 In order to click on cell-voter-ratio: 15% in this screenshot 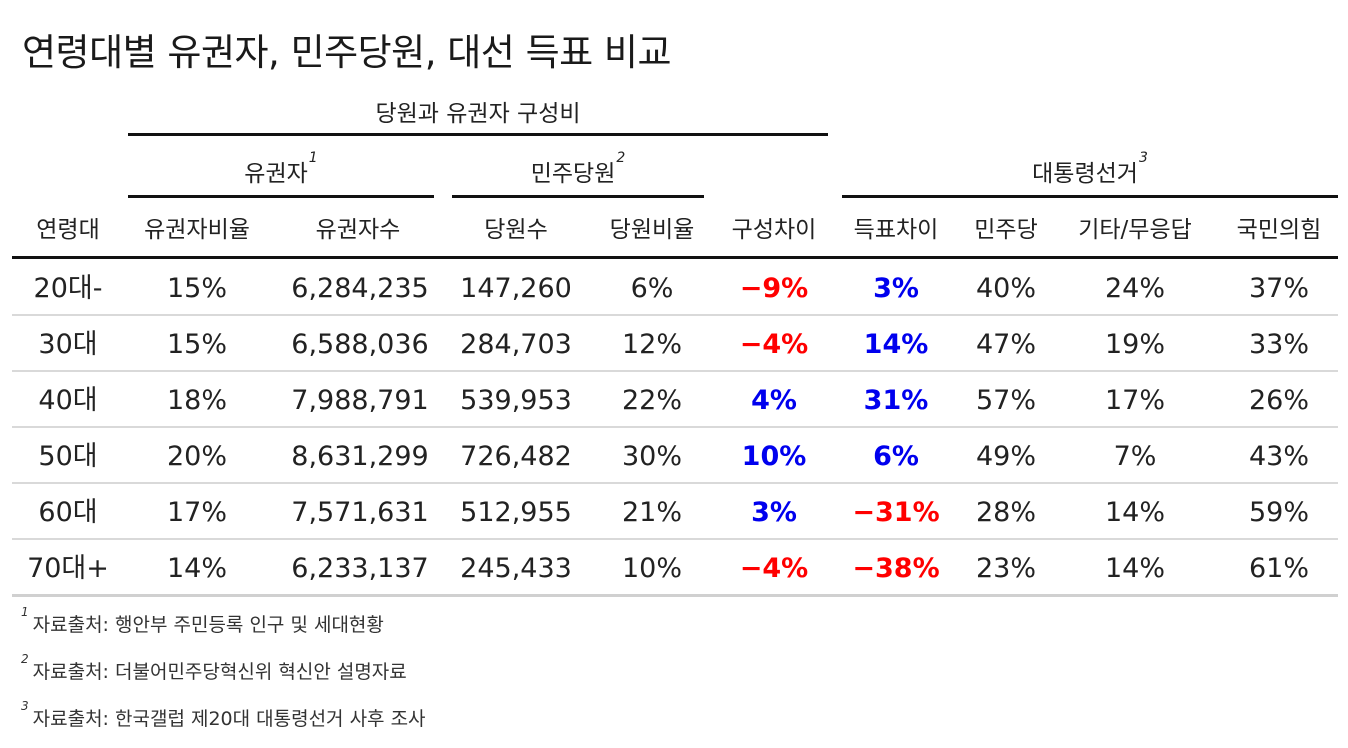, I will do `click(196, 344)`.